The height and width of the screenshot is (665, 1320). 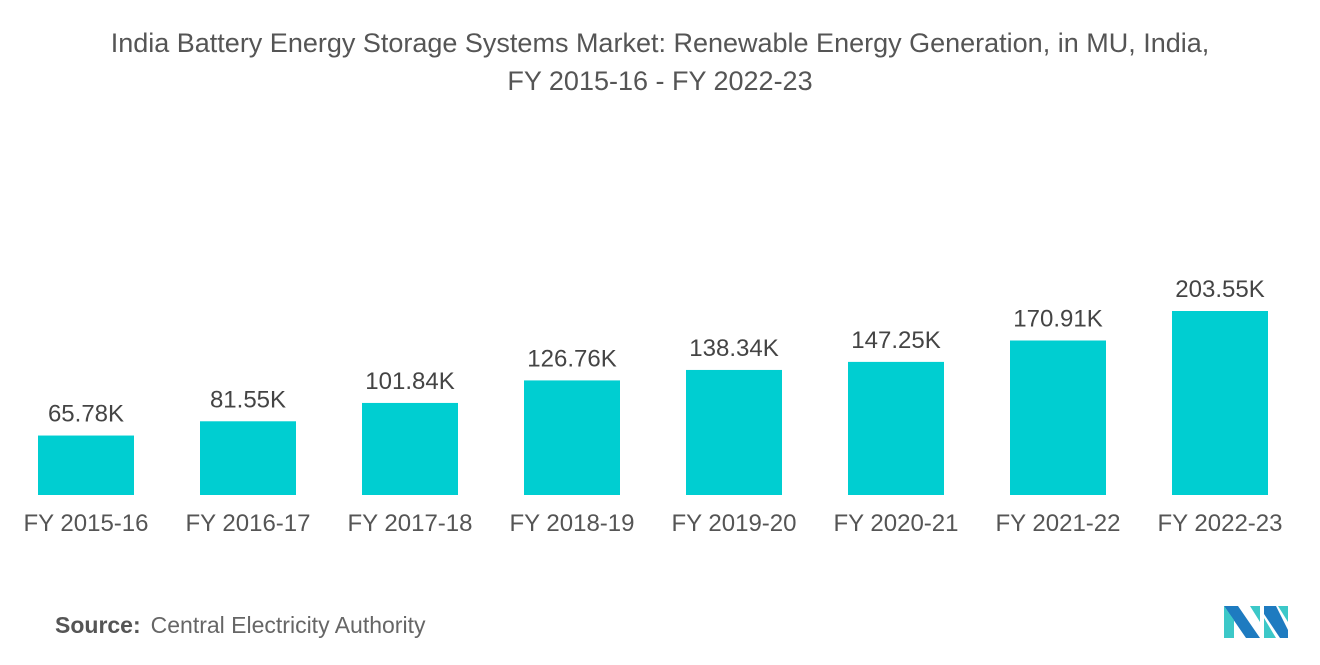 I want to click on brand-logo, so click(x=1256, y=622).